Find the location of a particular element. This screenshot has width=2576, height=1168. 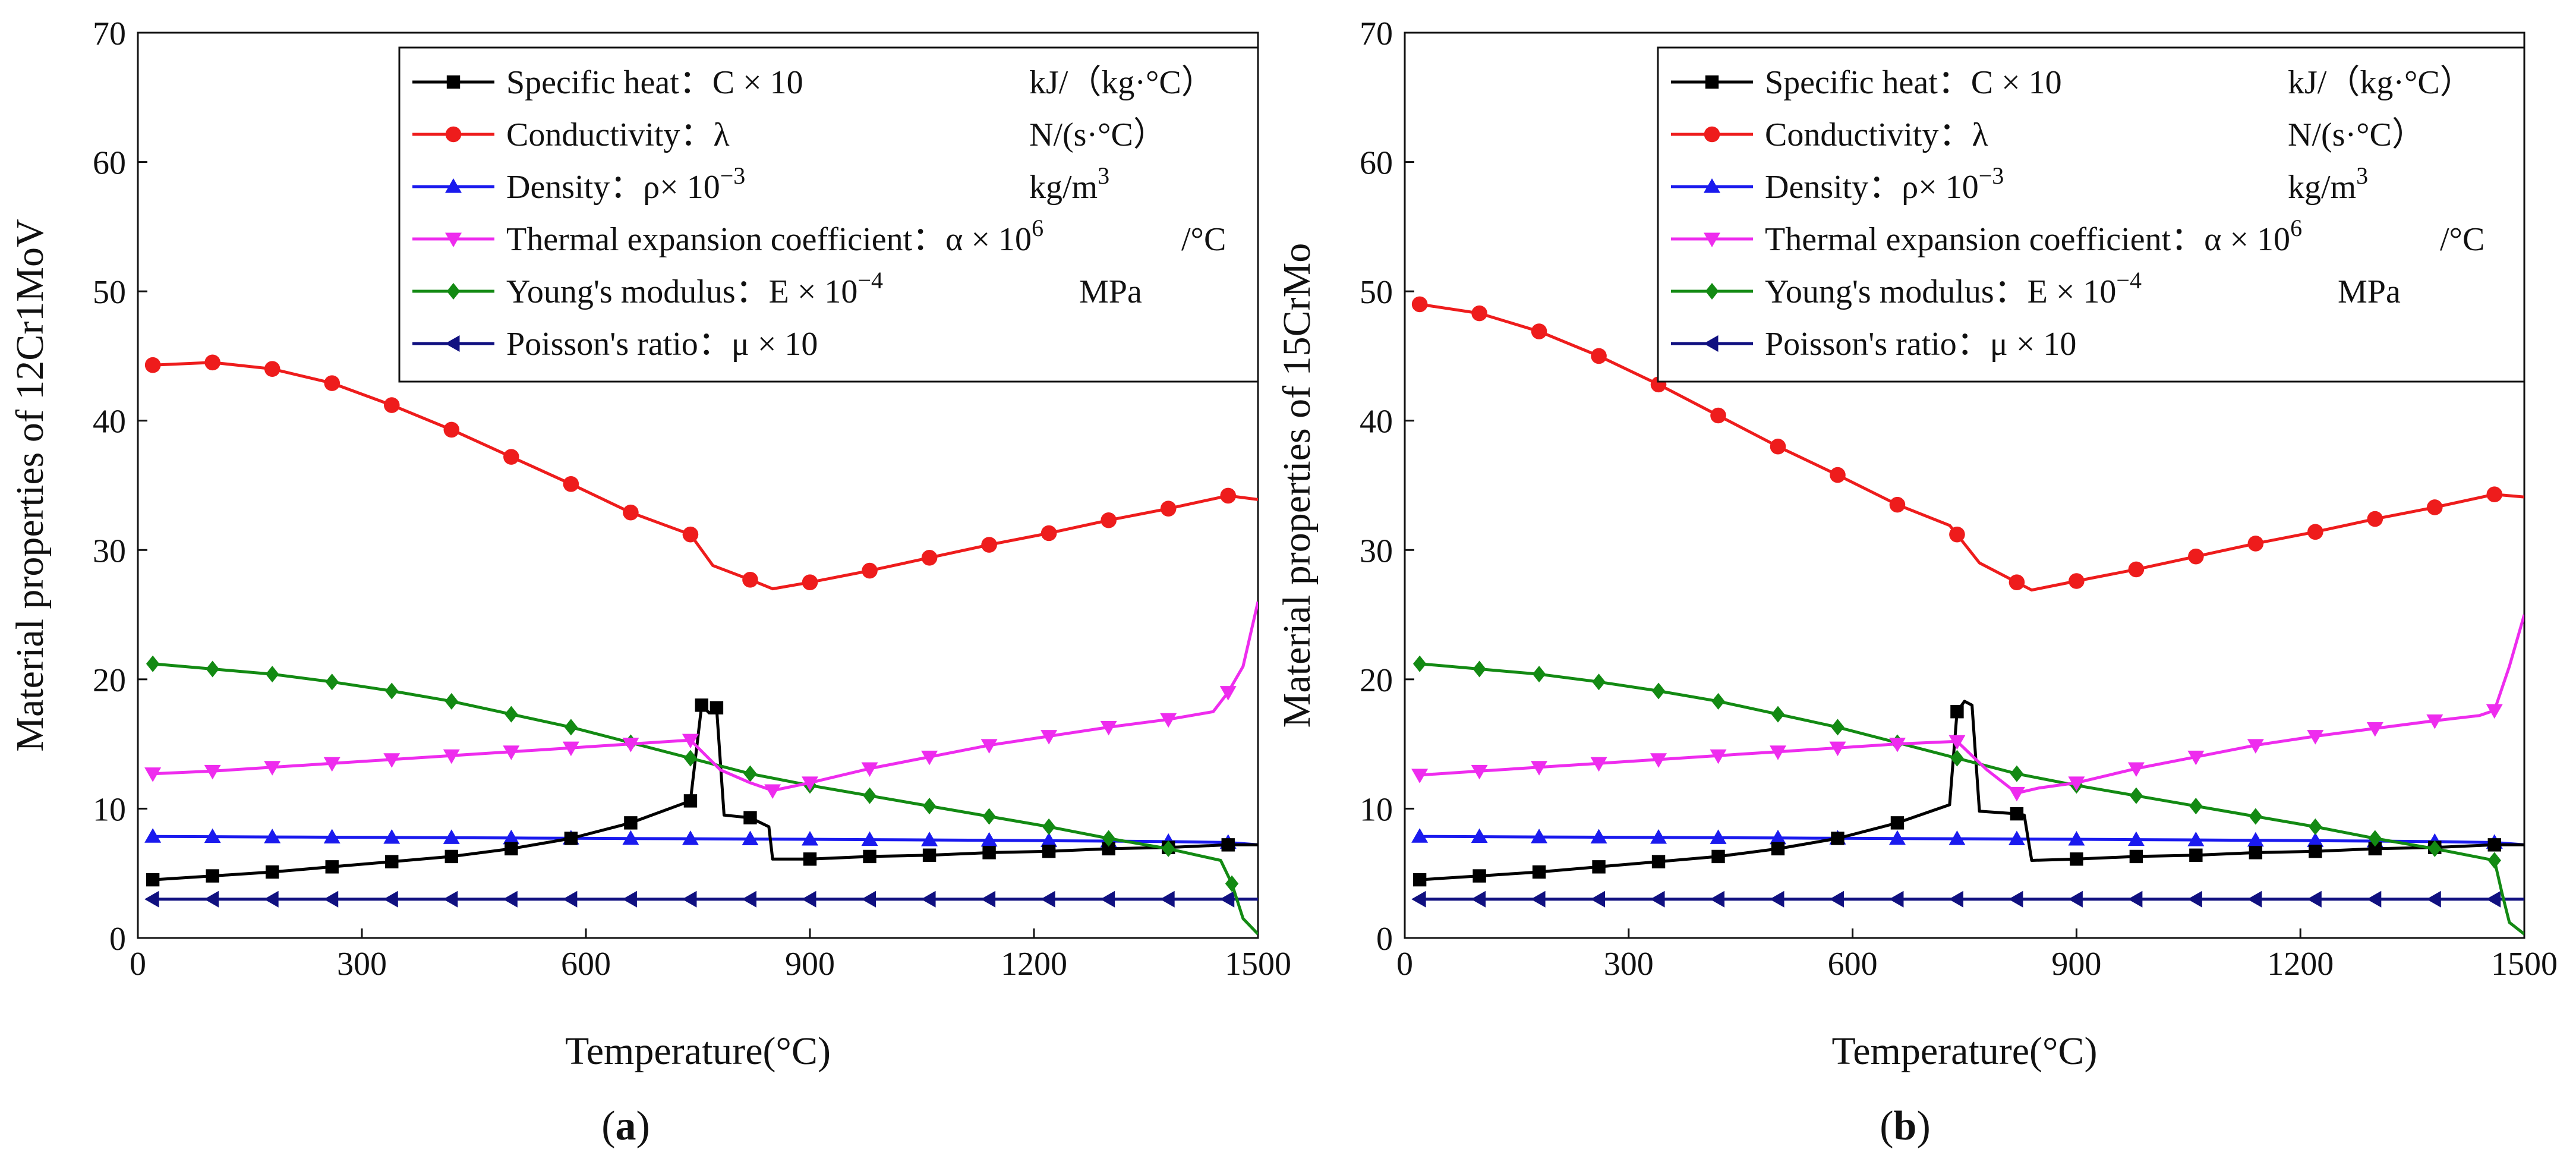

legend-unit: kJ/（kg·°C） is located at coordinates (1122, 82).